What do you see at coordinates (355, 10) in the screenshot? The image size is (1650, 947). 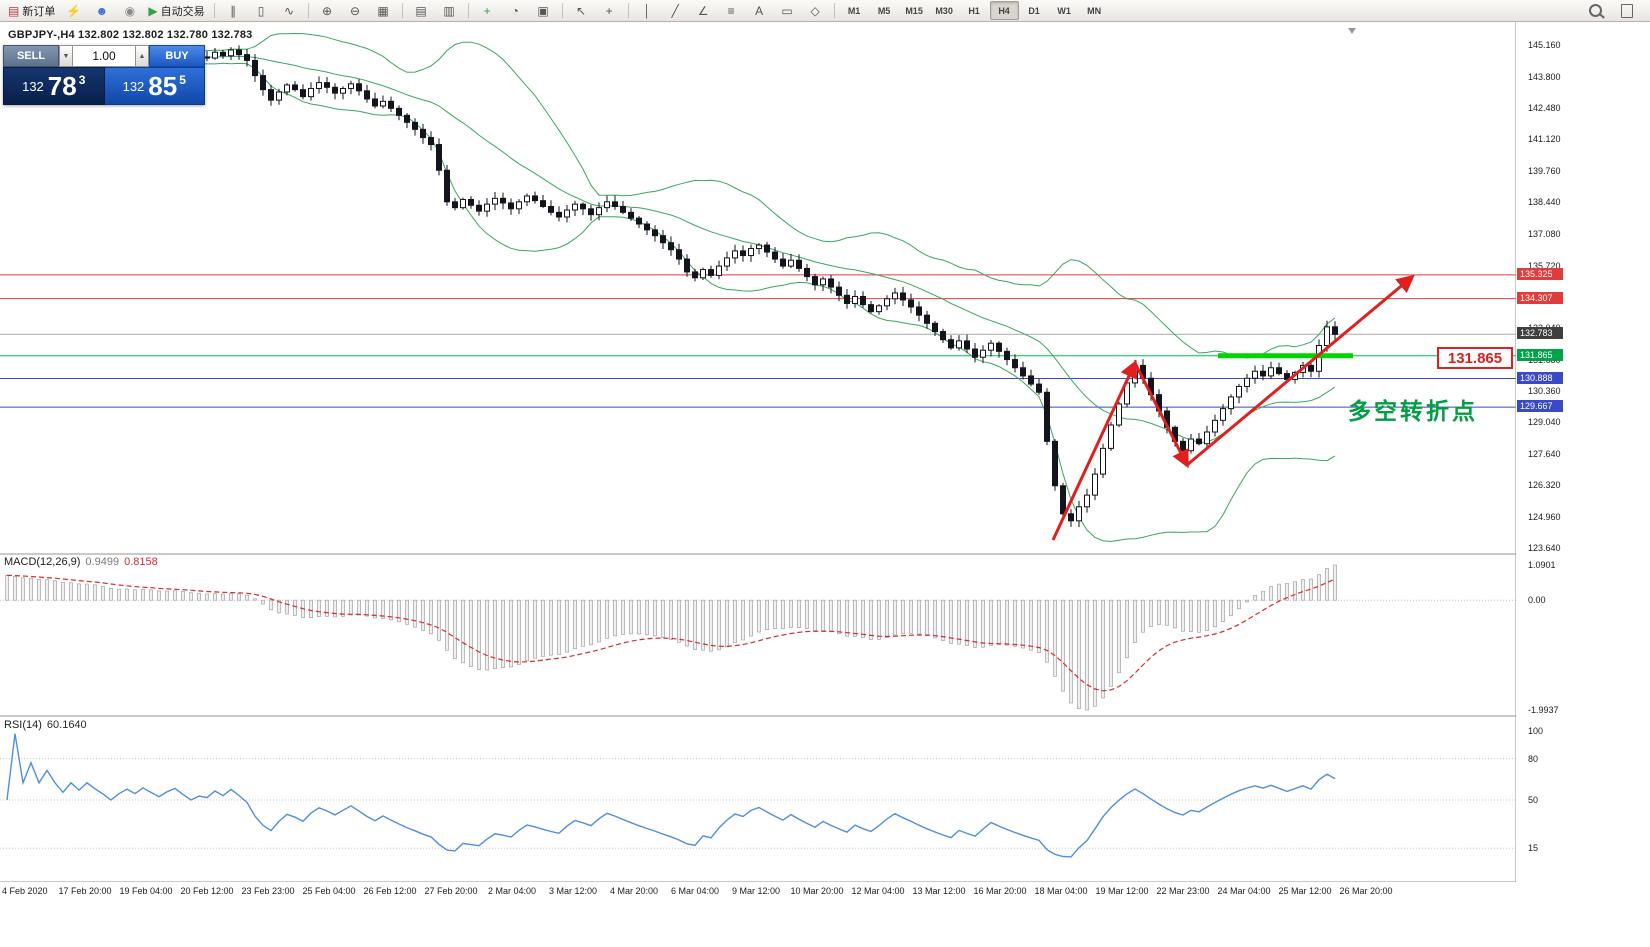 I see `zoom-out-button: ⊖` at bounding box center [355, 10].